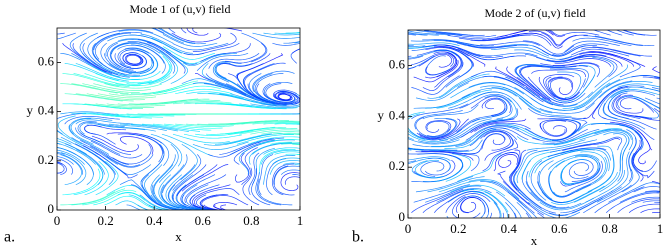 The image size is (664, 250). What do you see at coordinates (105, 220) in the screenshot?
I see `x-tick-label: 0.2` at bounding box center [105, 220].